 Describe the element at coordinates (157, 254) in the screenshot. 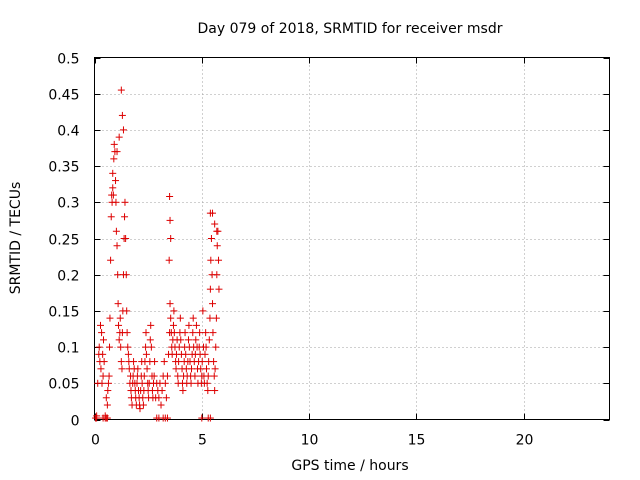

I see `data-points` at that location.